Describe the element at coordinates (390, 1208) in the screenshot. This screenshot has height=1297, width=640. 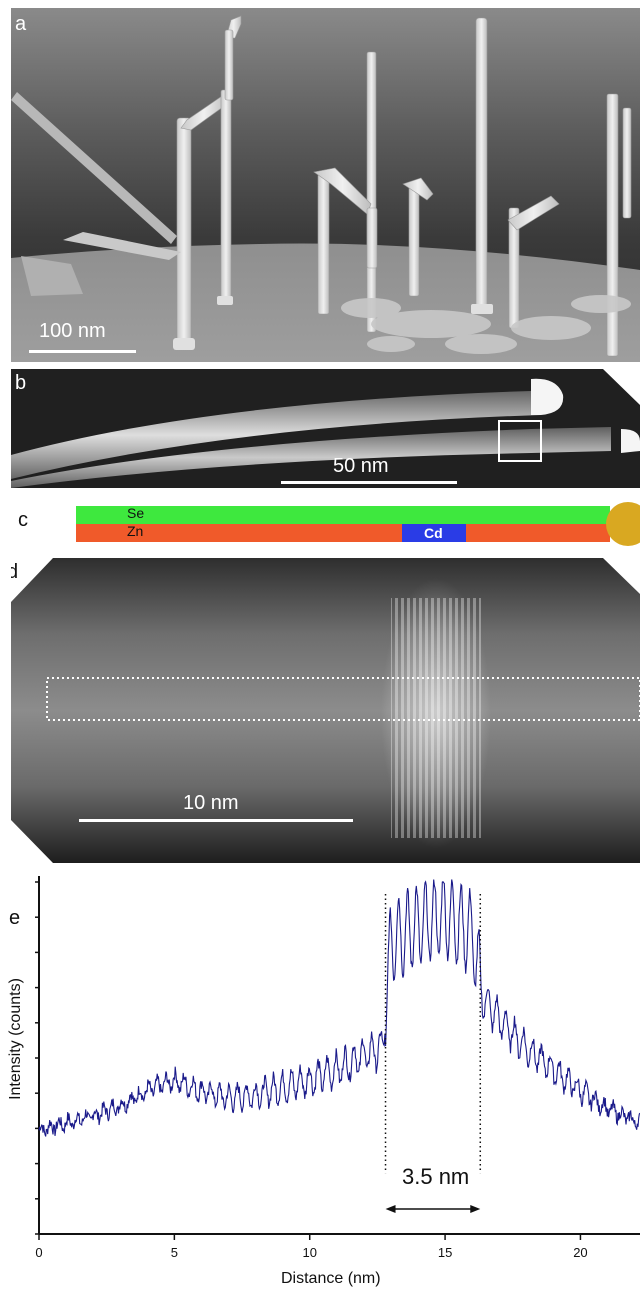
I see `width-arrow-head-left` at that location.